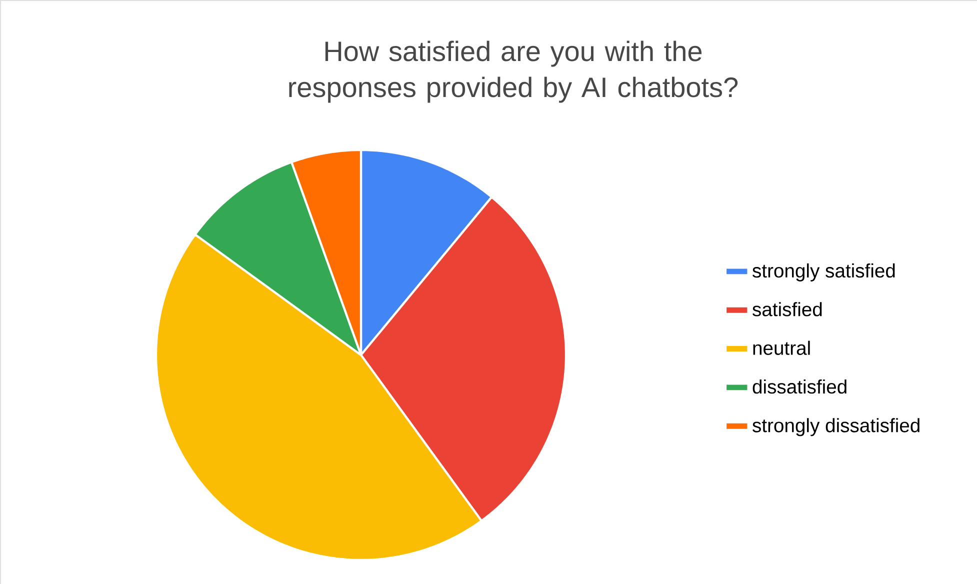 This screenshot has width=977, height=584. I want to click on chart-title: How satisfied are you with the responses provided by AI chatbots?, so click(513, 71).